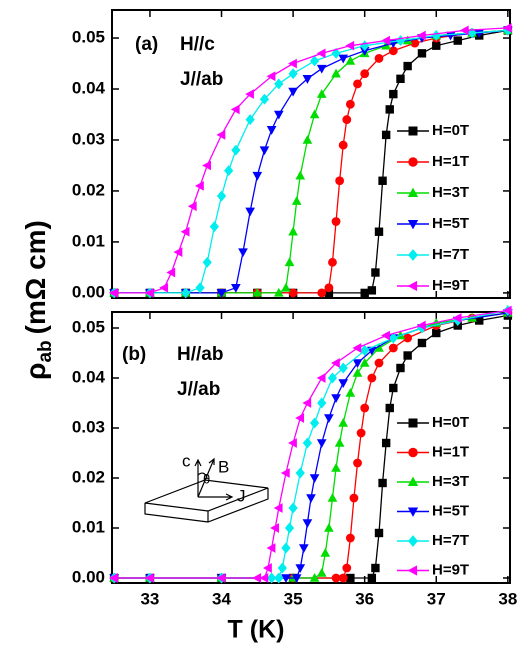 The height and width of the screenshot is (650, 522). What do you see at coordinates (450, 510) in the screenshot?
I see `legend-label: H=5T` at bounding box center [450, 510].